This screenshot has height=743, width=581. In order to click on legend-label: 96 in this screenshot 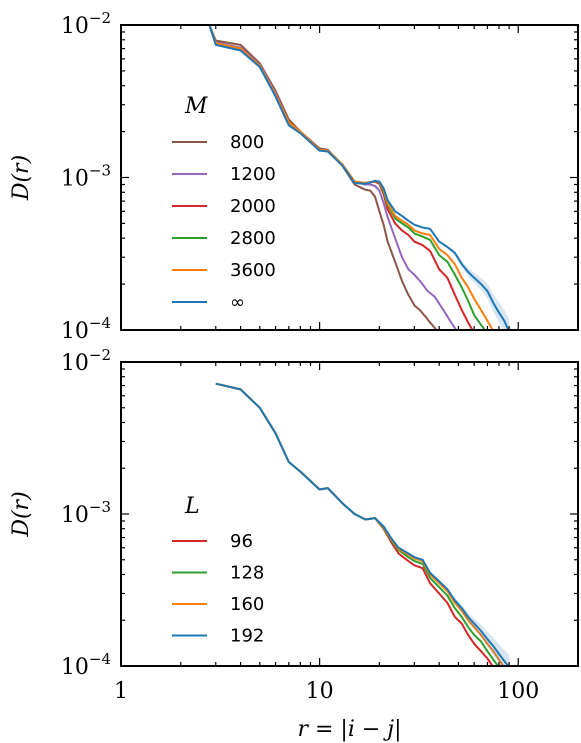, I will do `click(241, 541)`.